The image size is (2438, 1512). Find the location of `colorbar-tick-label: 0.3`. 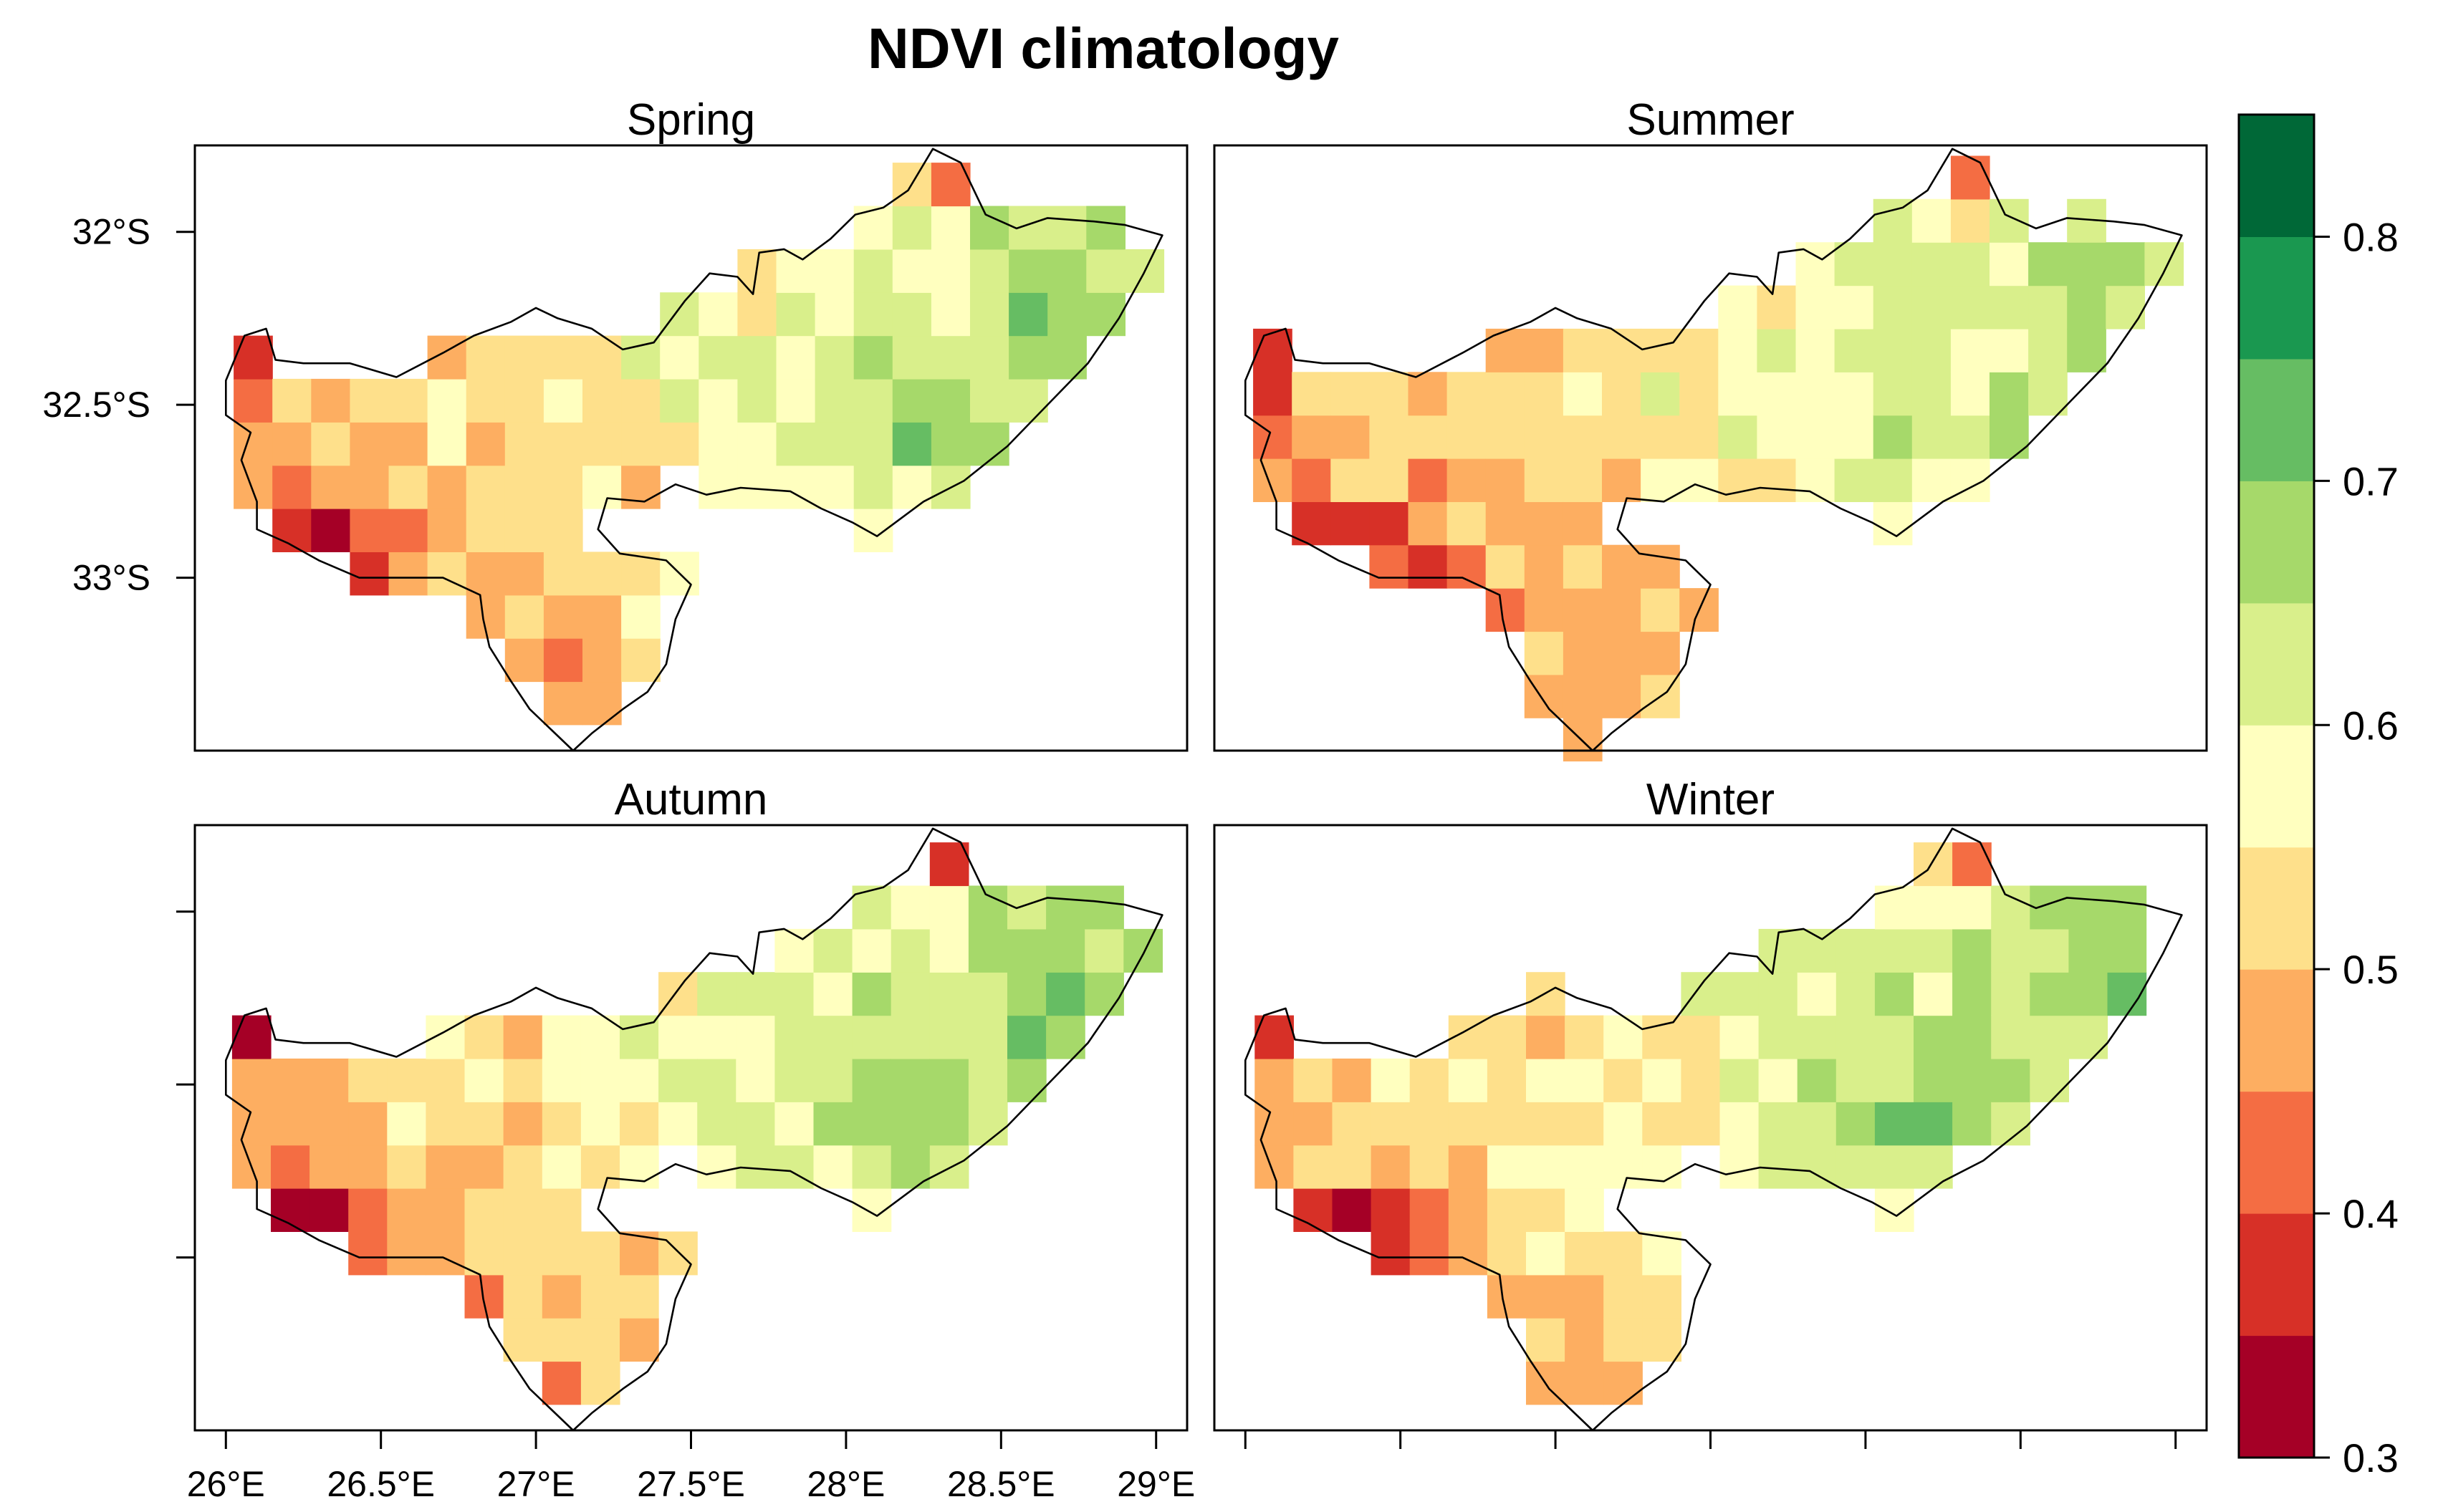

colorbar-tick-label: 0.3 is located at coordinates (2371, 1457).